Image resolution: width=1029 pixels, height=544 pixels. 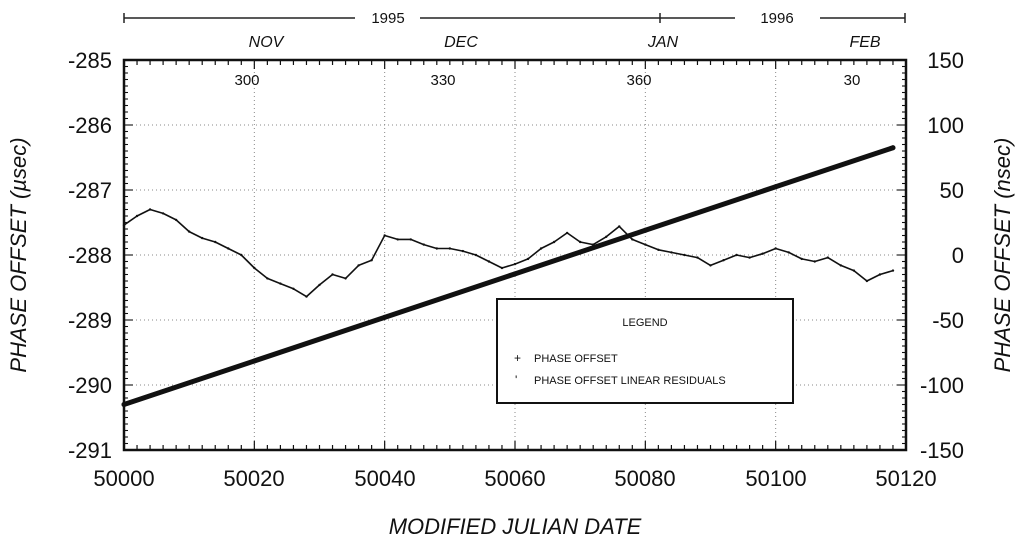 I want to click on month-labels: NOV DEC JAN FEB, so click(x=565, y=42).